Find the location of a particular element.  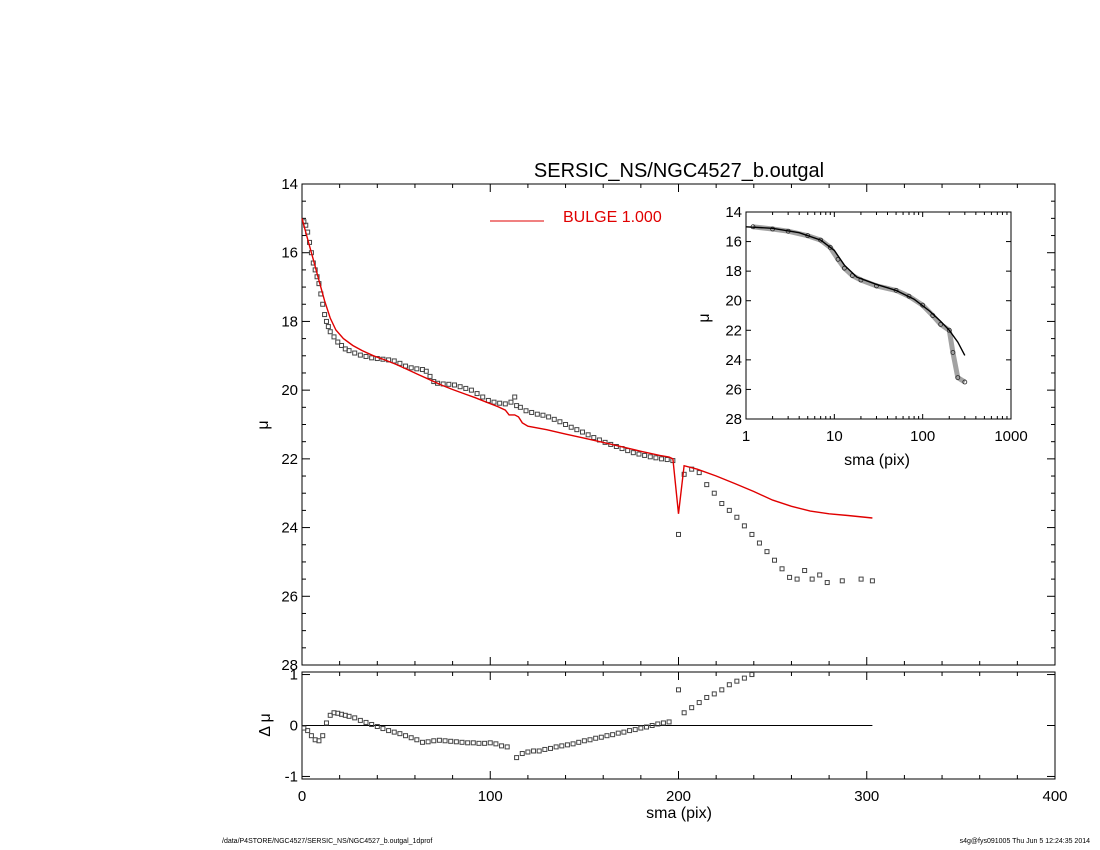

inset-log-panel: 1 10 100 1000 14 16 18 20 22 24 26 28 μ sma (pix) is located at coordinates (862, 336).